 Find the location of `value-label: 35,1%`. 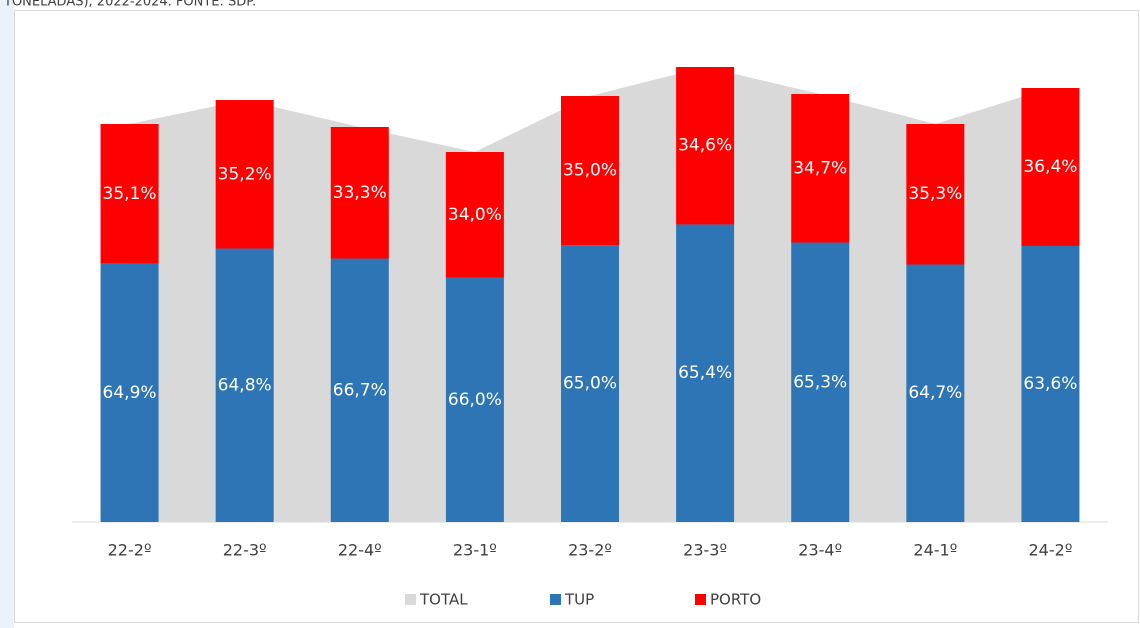

value-label: 35,1% is located at coordinates (130, 194).